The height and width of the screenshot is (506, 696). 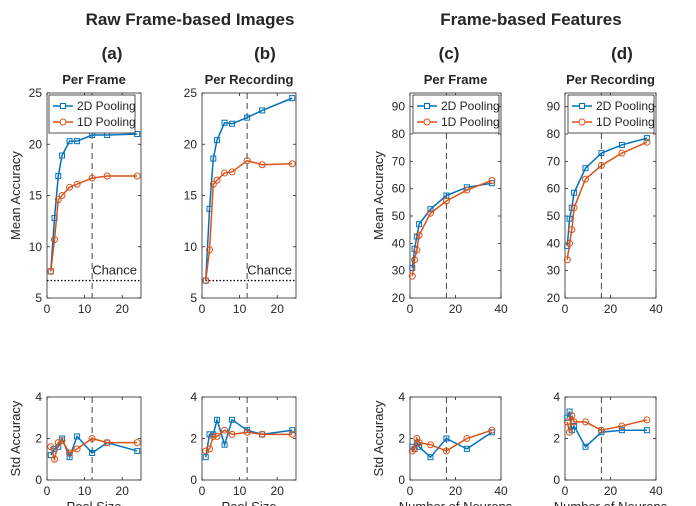 I want to click on legend-marker-circle, so click(x=427, y=122).